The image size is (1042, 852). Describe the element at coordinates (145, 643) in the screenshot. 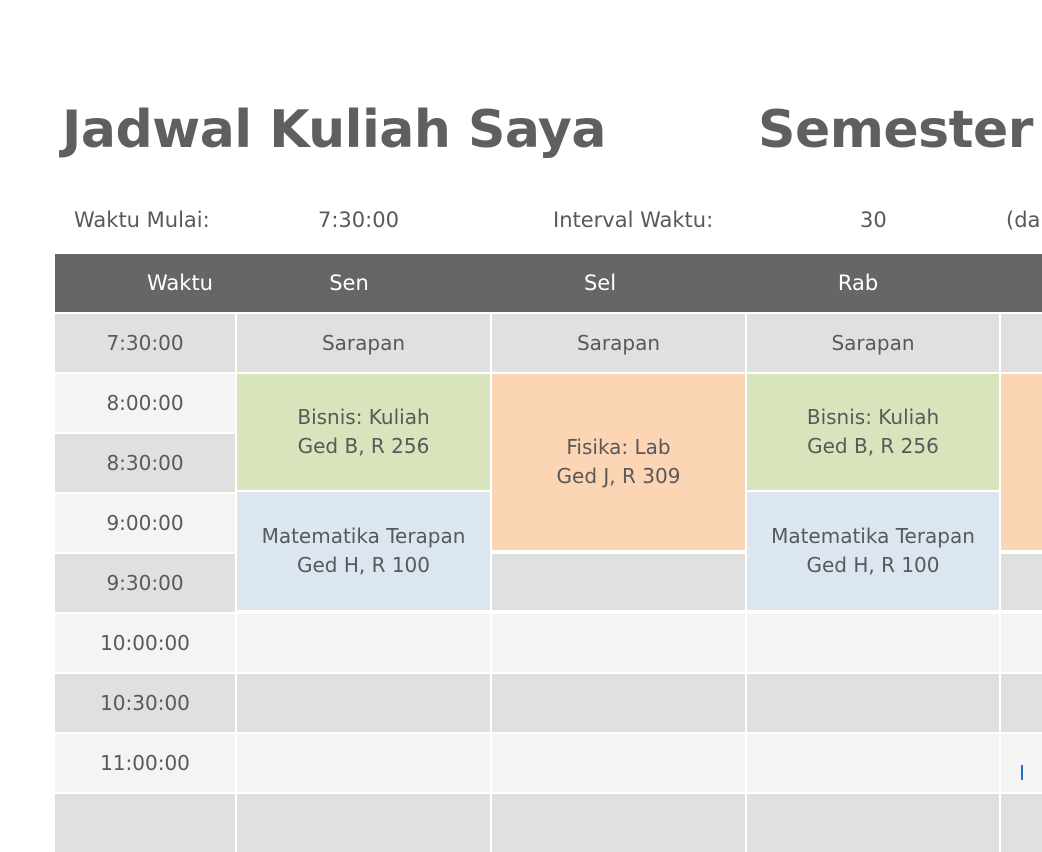

I see `time-cell: 10:00:00` at that location.